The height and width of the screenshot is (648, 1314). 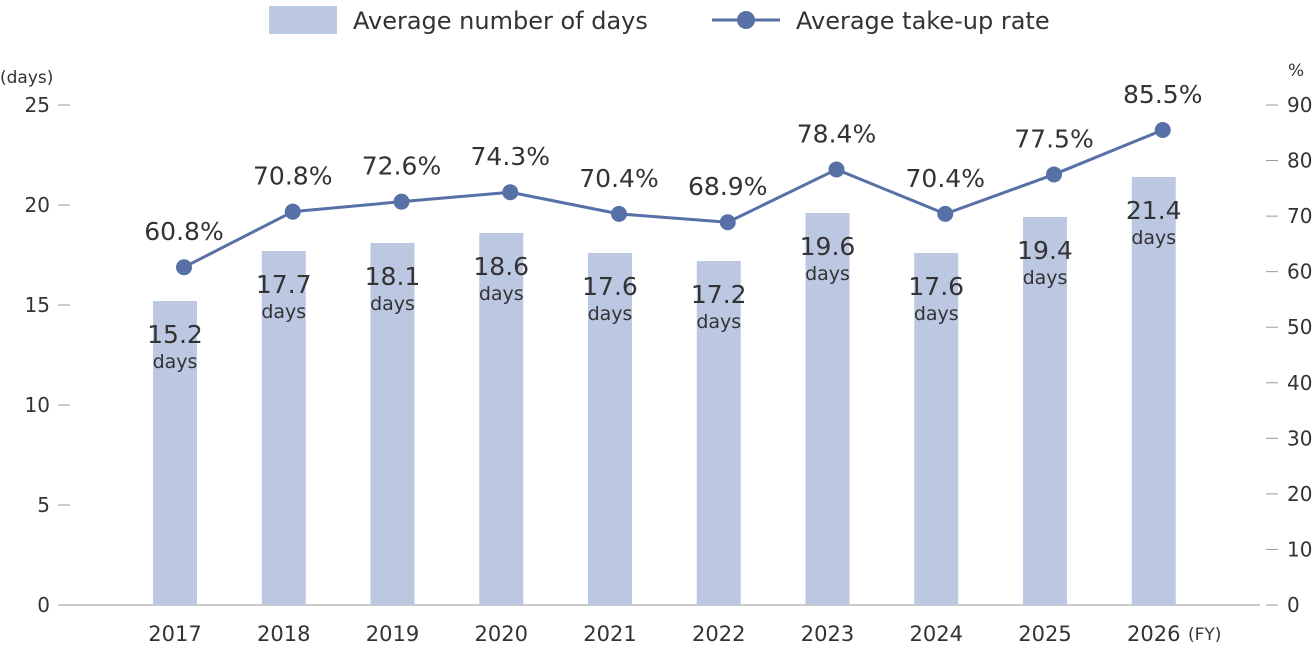 What do you see at coordinates (283, 634) in the screenshot?
I see `x-axis-label: 2018` at bounding box center [283, 634].